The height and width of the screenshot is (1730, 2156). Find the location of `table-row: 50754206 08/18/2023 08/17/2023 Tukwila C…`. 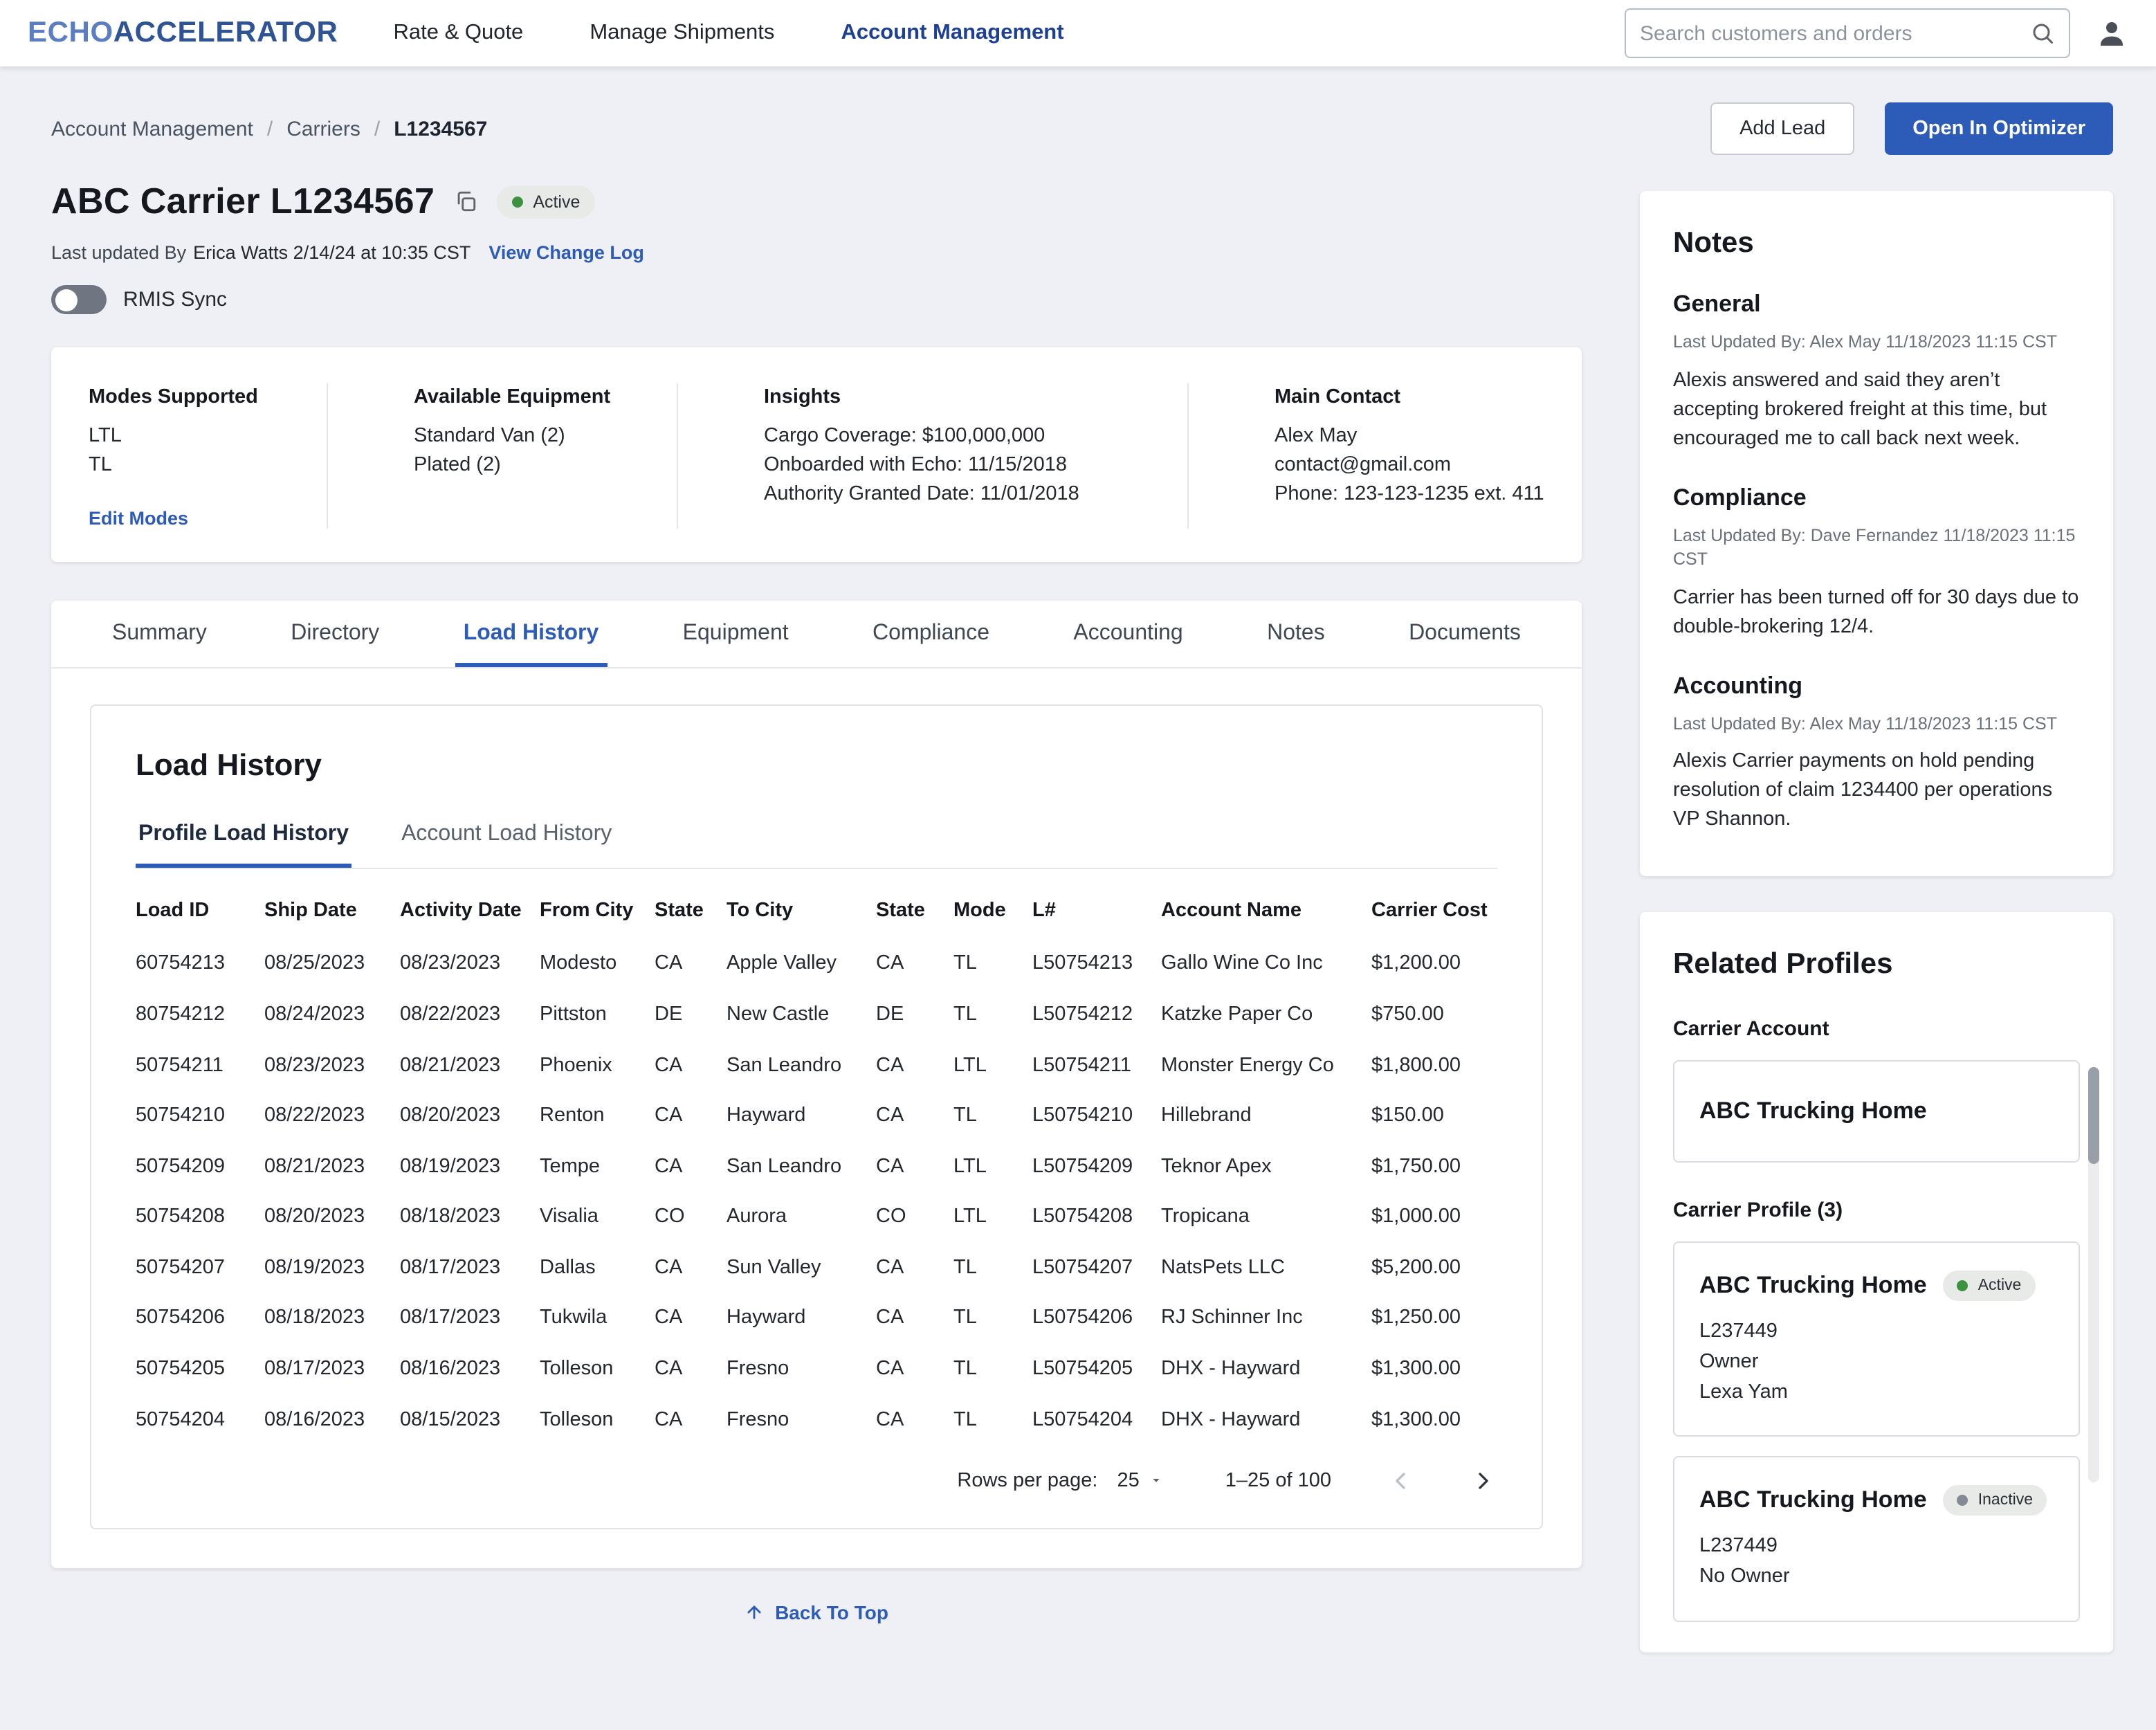

table-row: 50754206 08/18/2023 08/17/2023 Tukwila C… is located at coordinates (816, 1318).